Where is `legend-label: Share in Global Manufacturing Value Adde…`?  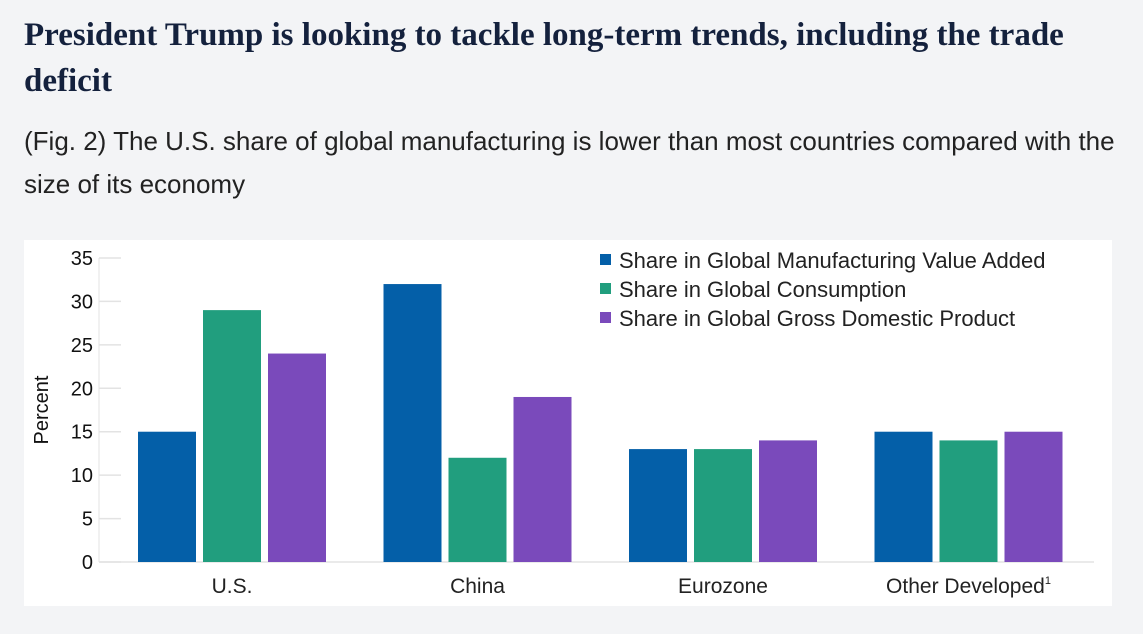
legend-label: Share in Global Manufacturing Value Adde… is located at coordinates (832, 260).